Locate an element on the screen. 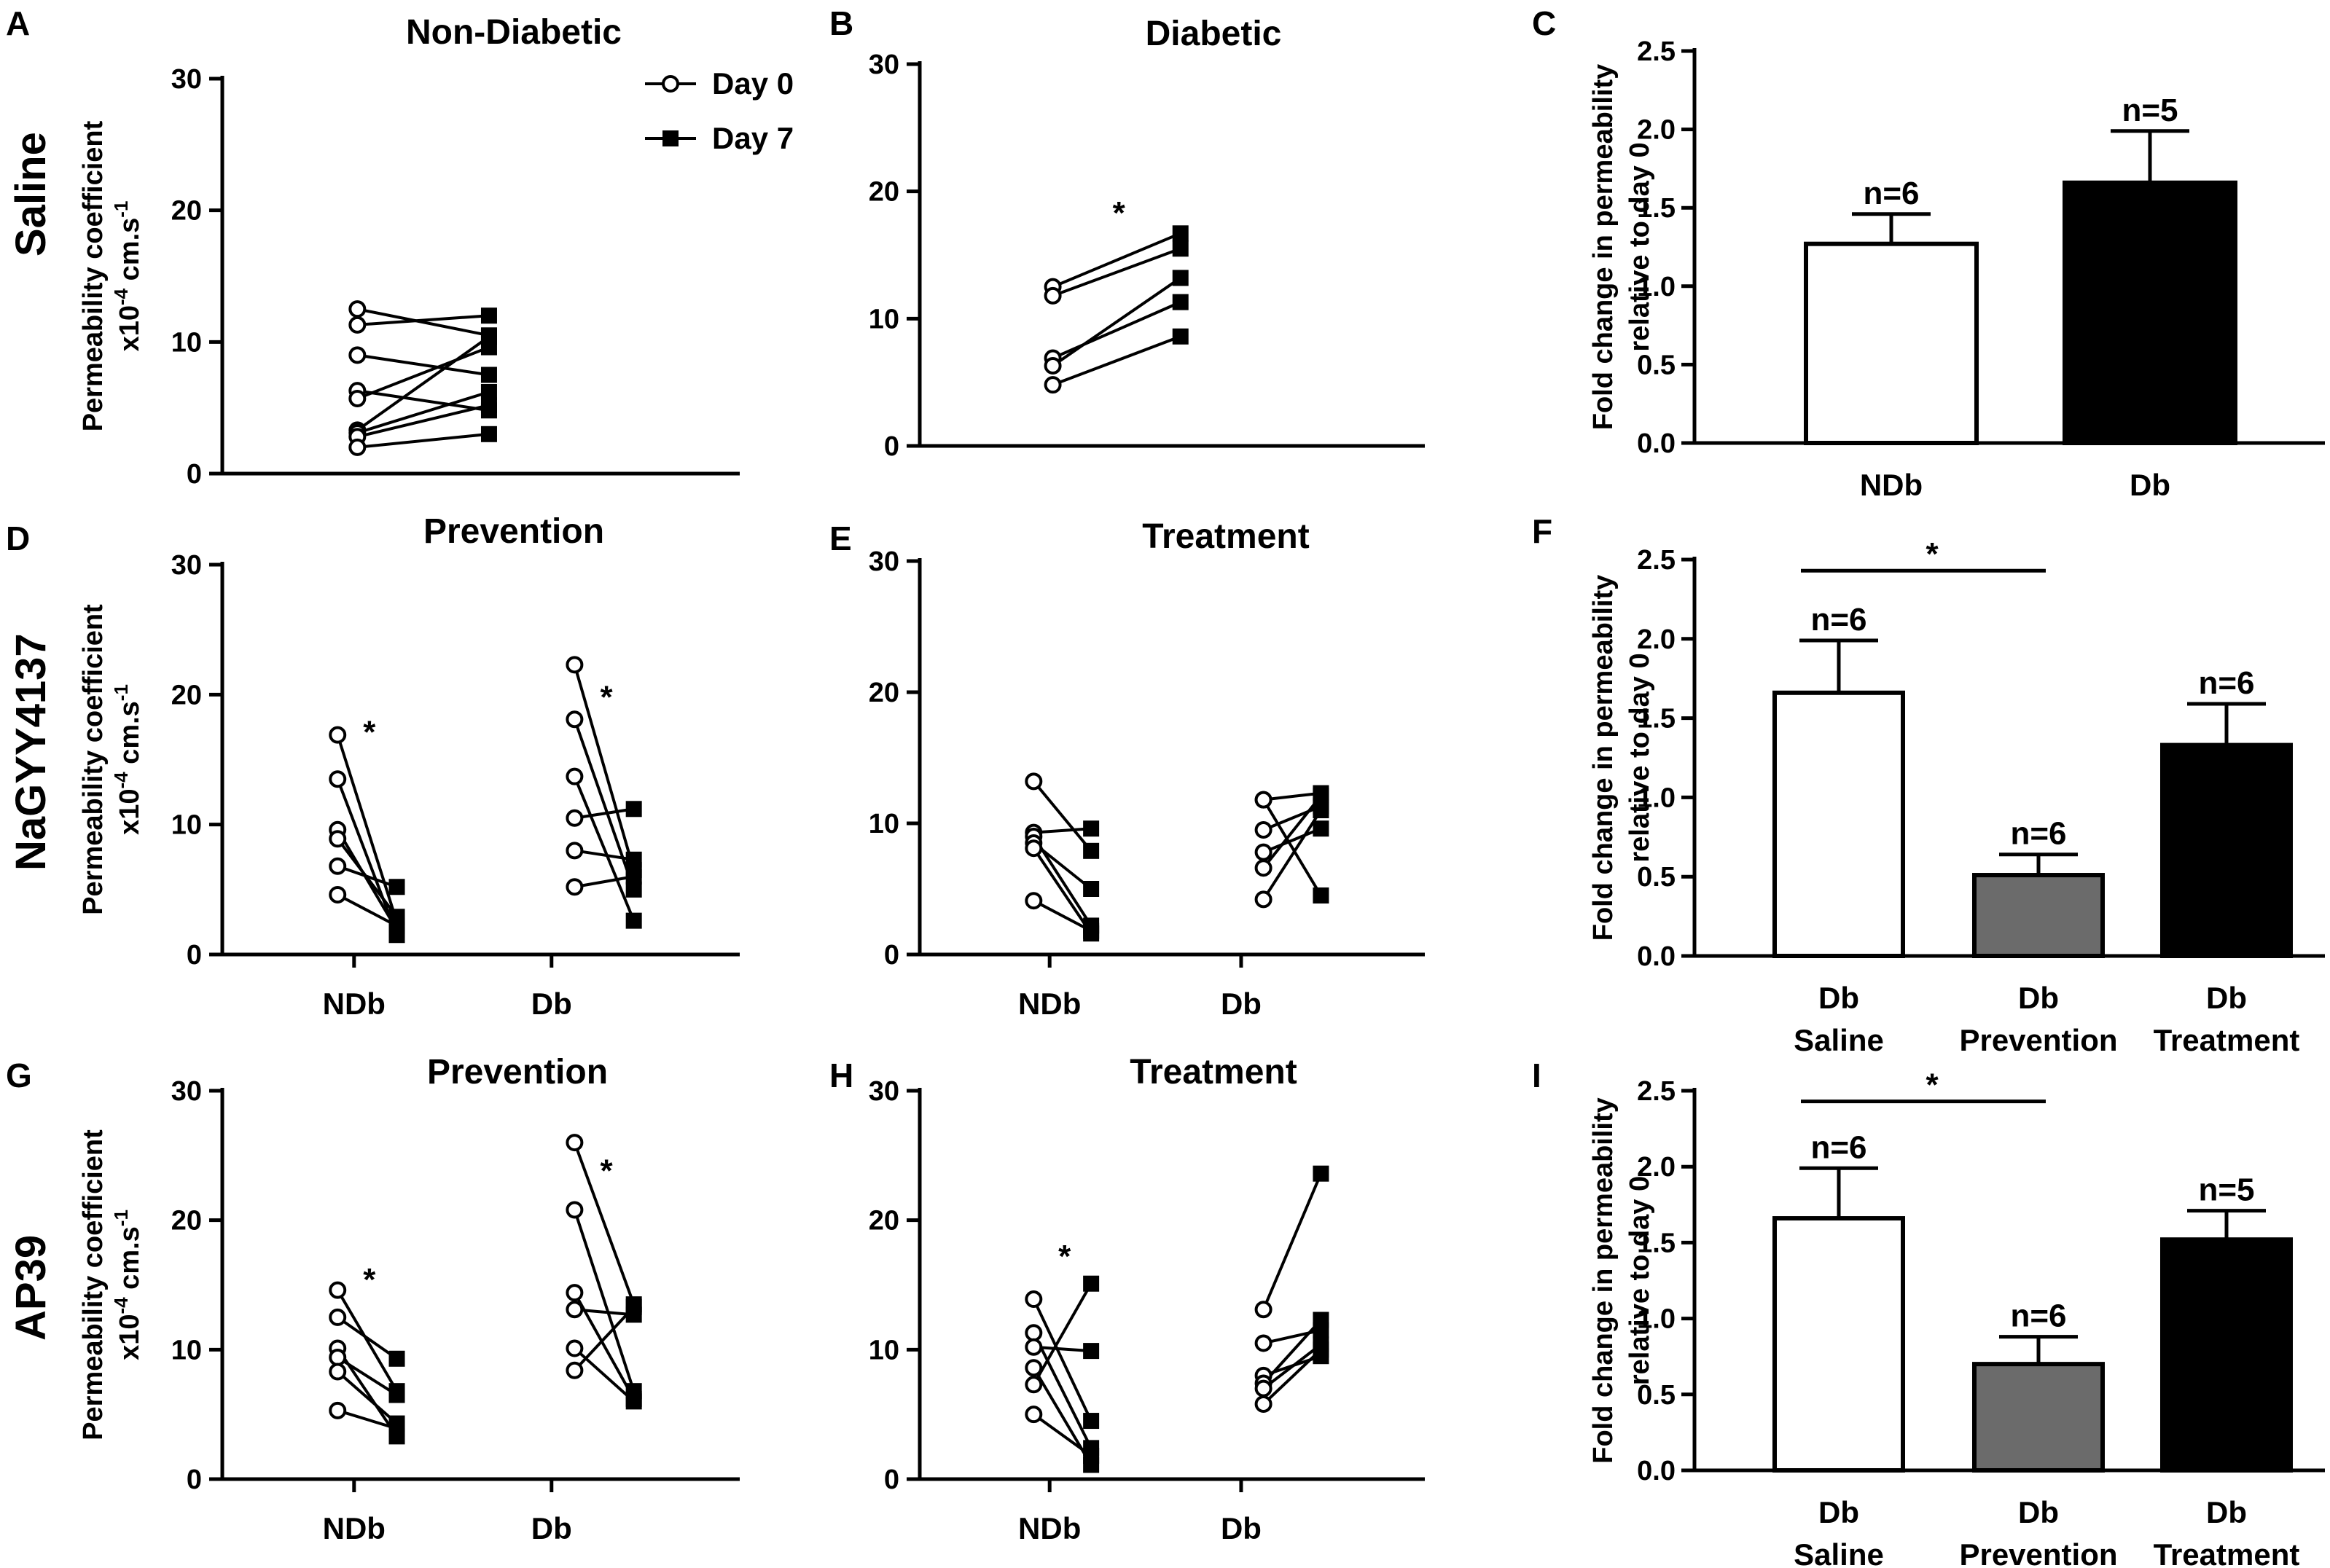  row-label-nagyy4137: NaGYY4137 is located at coordinates (31, 752).